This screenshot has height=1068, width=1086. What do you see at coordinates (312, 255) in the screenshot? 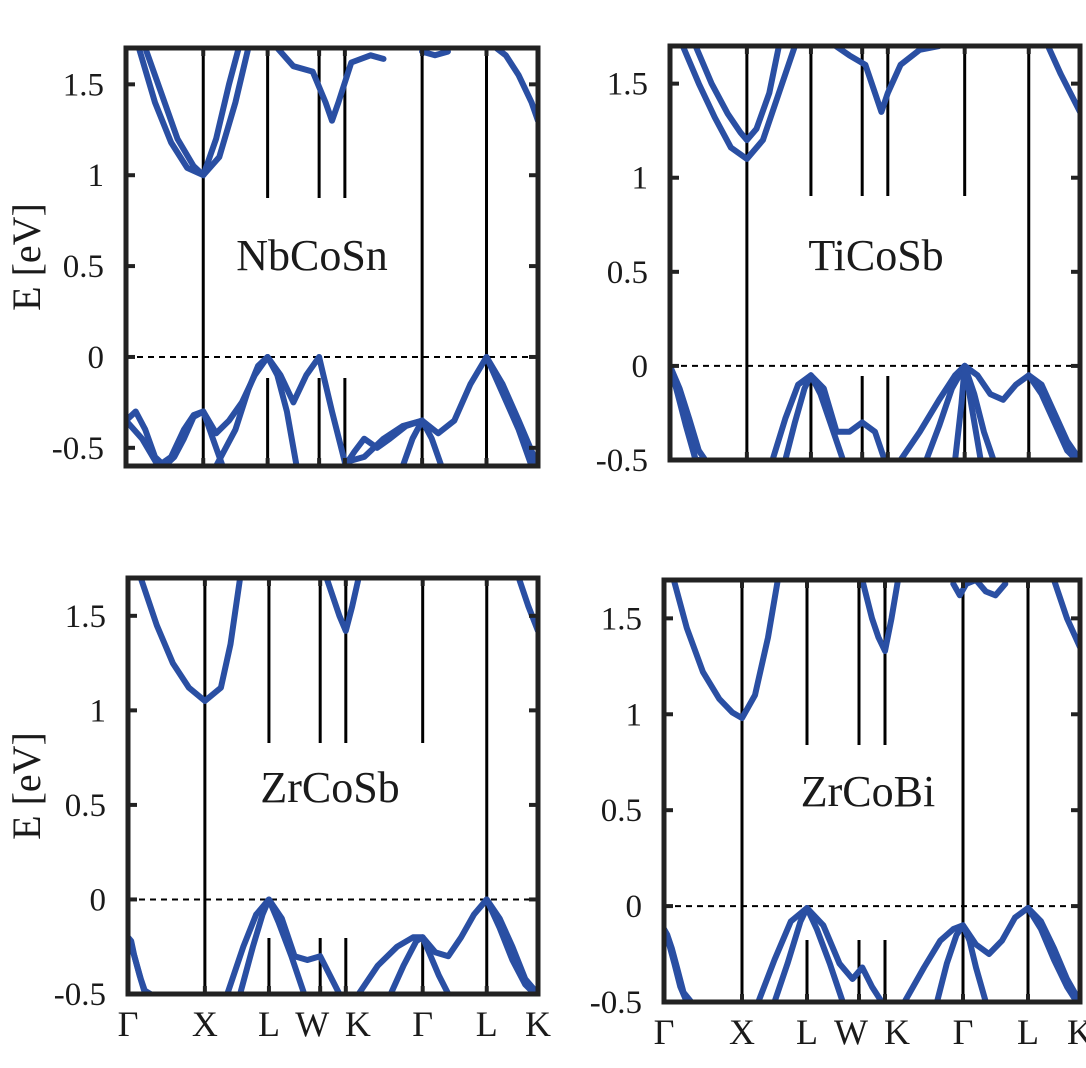
I see `compound-label: NbCoSn` at bounding box center [312, 255].